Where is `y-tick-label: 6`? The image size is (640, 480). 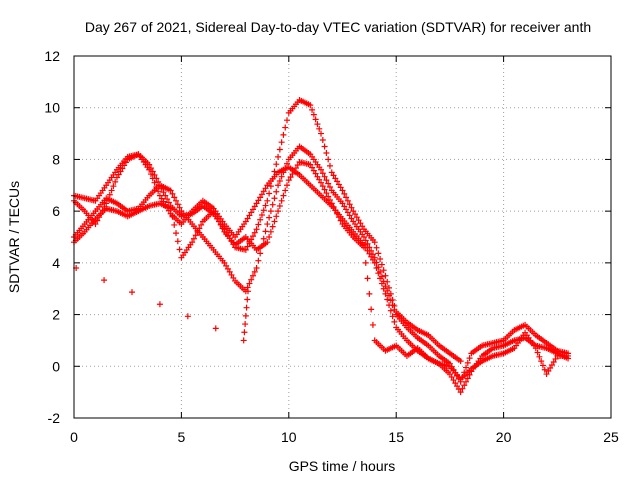 y-tick-label: 6 is located at coordinates (56, 211).